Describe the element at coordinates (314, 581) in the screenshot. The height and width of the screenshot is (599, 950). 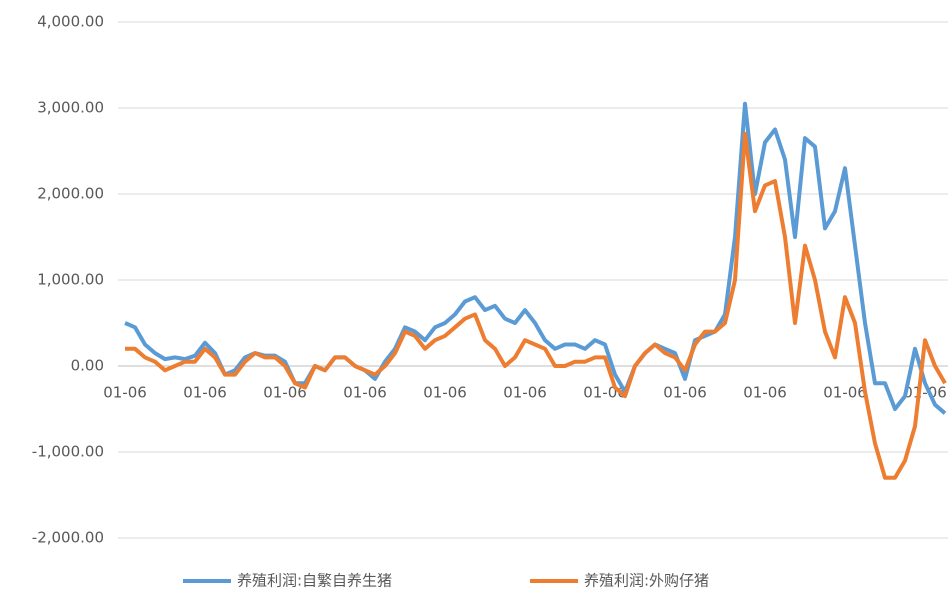
I see `legend-label: 养殖利润:自繁自养生猪` at that location.